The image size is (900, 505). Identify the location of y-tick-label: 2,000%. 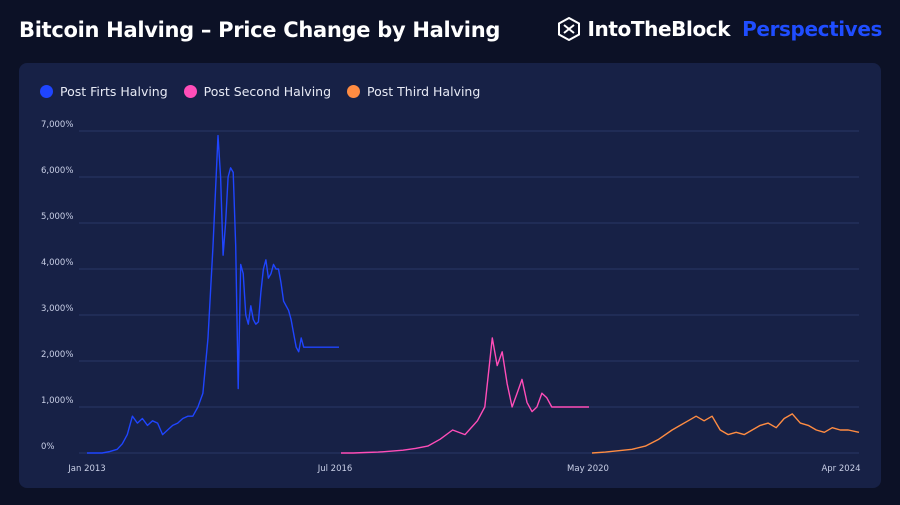
(57, 355).